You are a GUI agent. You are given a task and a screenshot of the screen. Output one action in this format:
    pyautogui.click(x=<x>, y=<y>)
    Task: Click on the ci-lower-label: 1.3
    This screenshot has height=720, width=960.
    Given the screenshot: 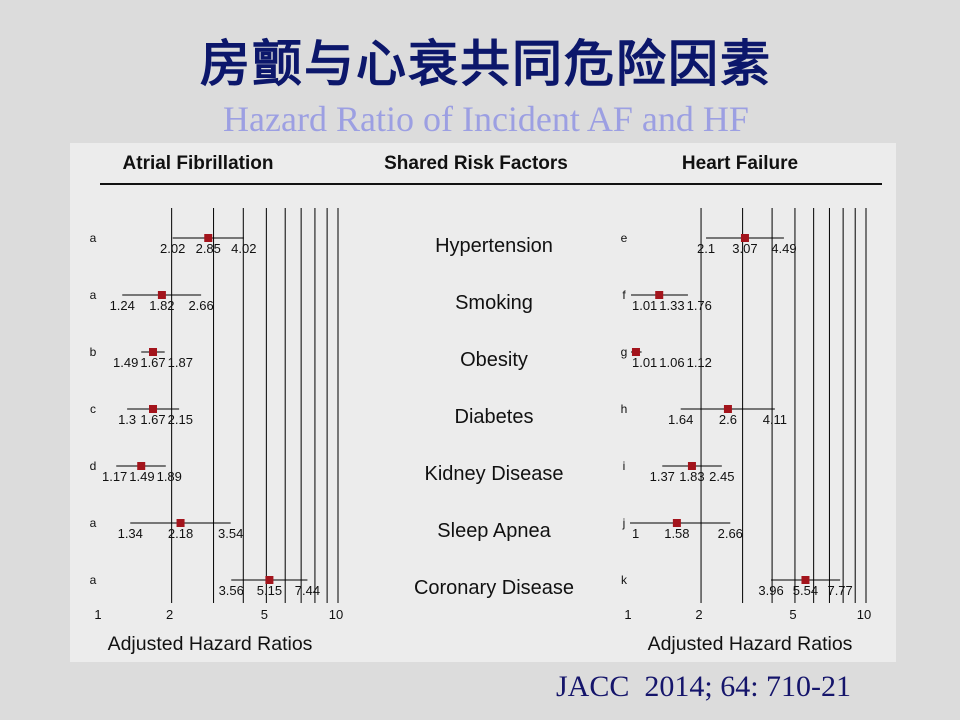 What is the action you would take?
    pyautogui.click(x=127, y=419)
    